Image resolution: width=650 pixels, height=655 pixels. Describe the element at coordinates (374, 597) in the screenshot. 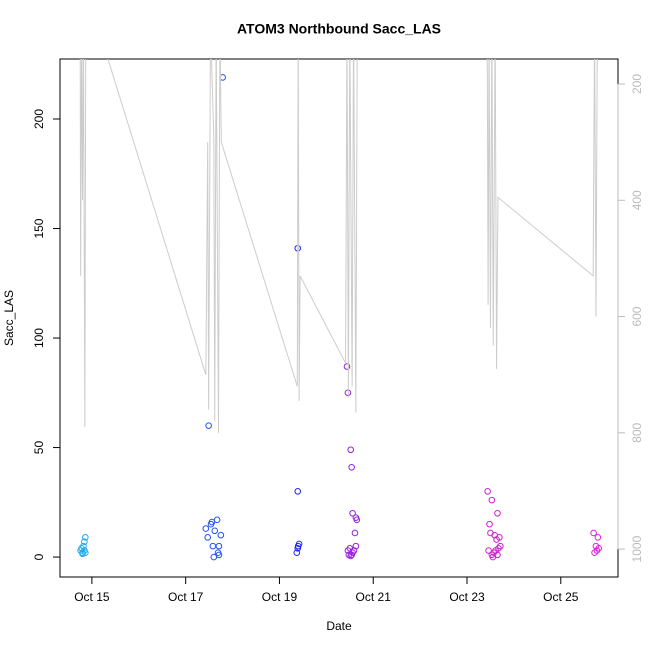

I see `x-tick-label: Oct 21` at that location.